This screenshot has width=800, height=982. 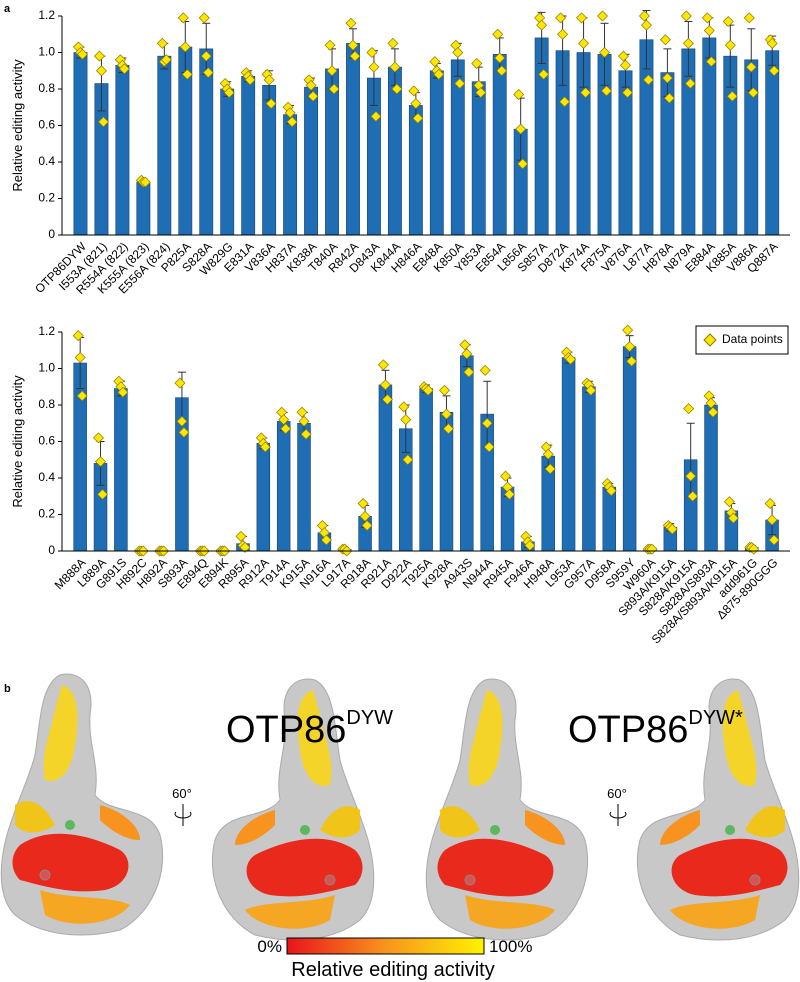 What do you see at coordinates (752, 339) in the screenshot?
I see `legend-label: Data points` at bounding box center [752, 339].